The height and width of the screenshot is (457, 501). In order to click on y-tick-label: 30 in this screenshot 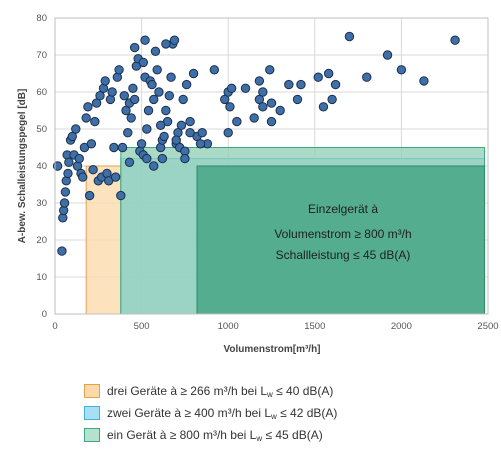, I will do `click(41, 203)`.